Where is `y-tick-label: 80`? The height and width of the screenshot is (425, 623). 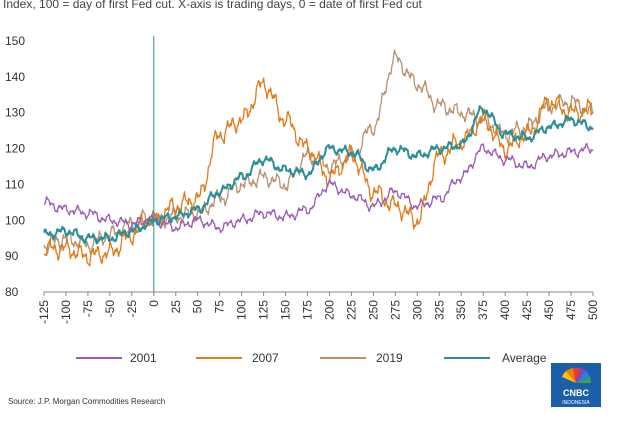 y-tick-label: 80 is located at coordinates (12, 292).